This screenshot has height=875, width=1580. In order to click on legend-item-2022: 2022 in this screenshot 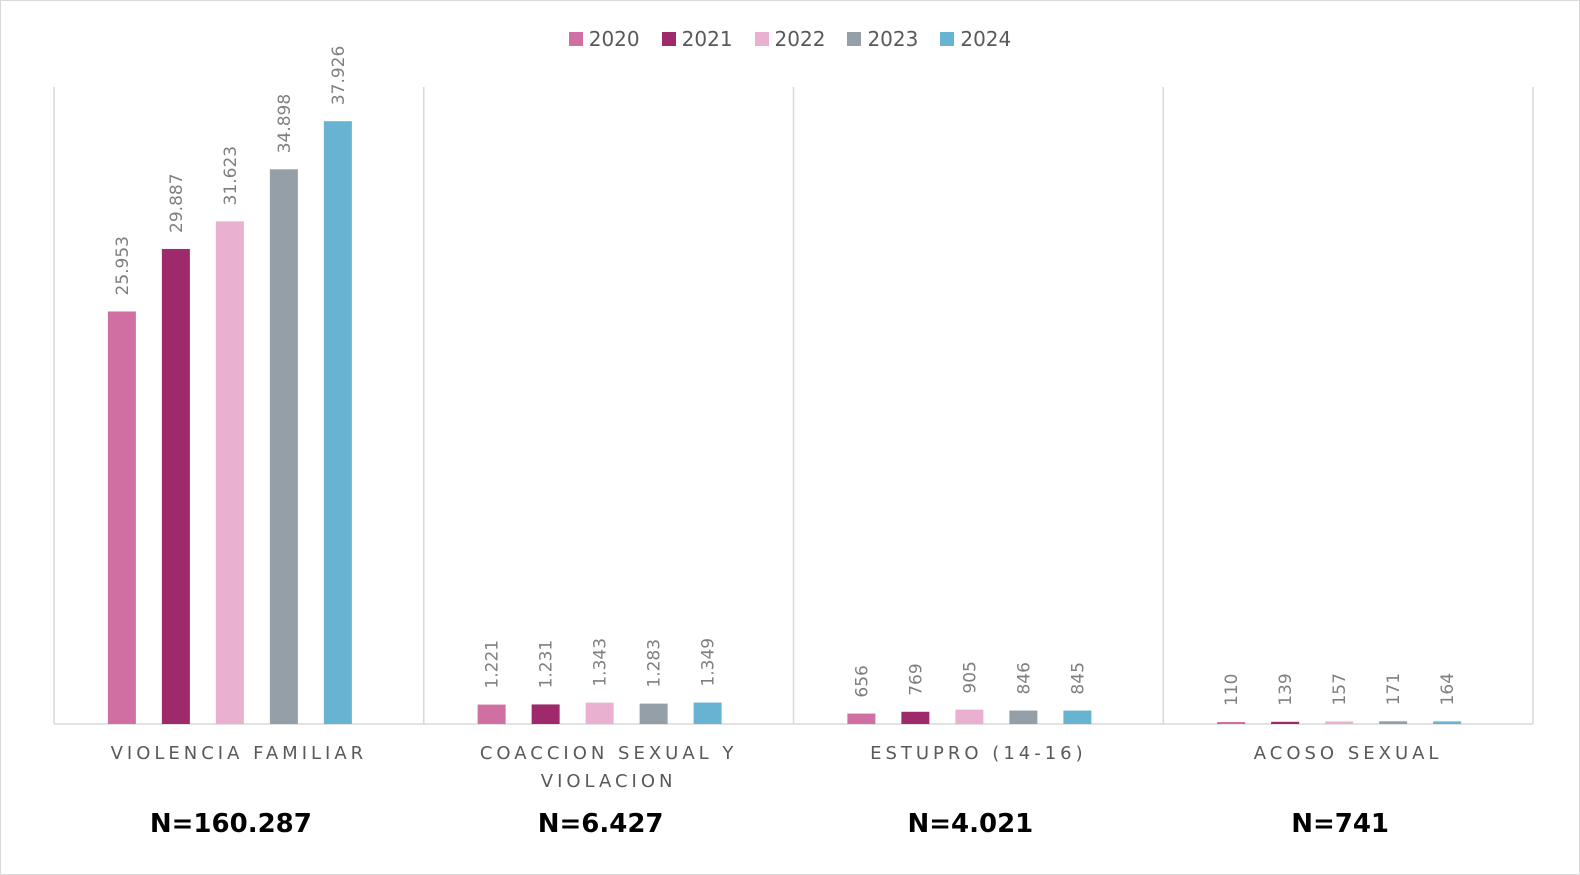, I will do `click(790, 39)`.